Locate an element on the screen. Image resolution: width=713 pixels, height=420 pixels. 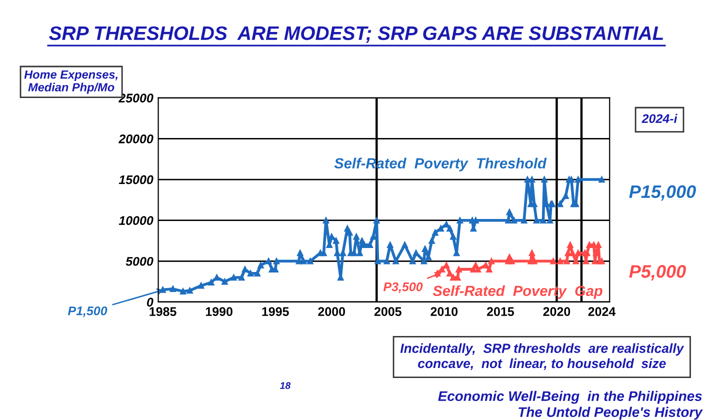
x-tick-label: 2015 is located at coordinates (500, 311).